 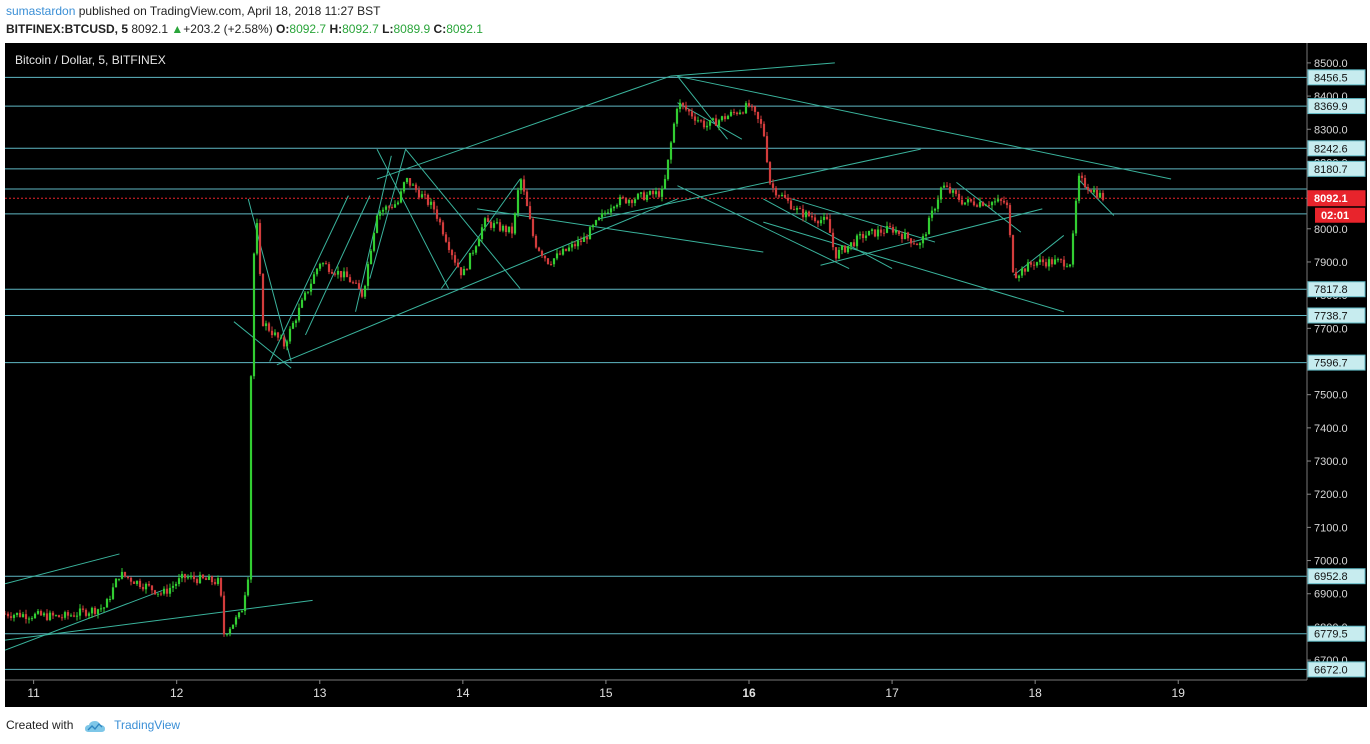 What do you see at coordinates (1331, 562) in the screenshot?
I see `y-tick-label: 7000.0` at bounding box center [1331, 562].